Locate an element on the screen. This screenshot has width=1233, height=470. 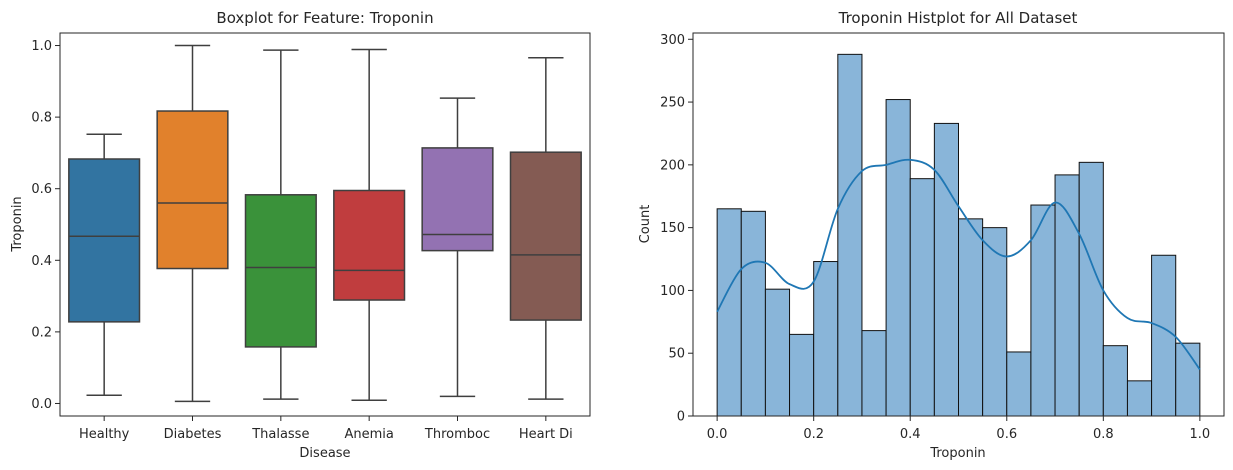
y-tick-label: 200 is located at coordinates (672, 165).